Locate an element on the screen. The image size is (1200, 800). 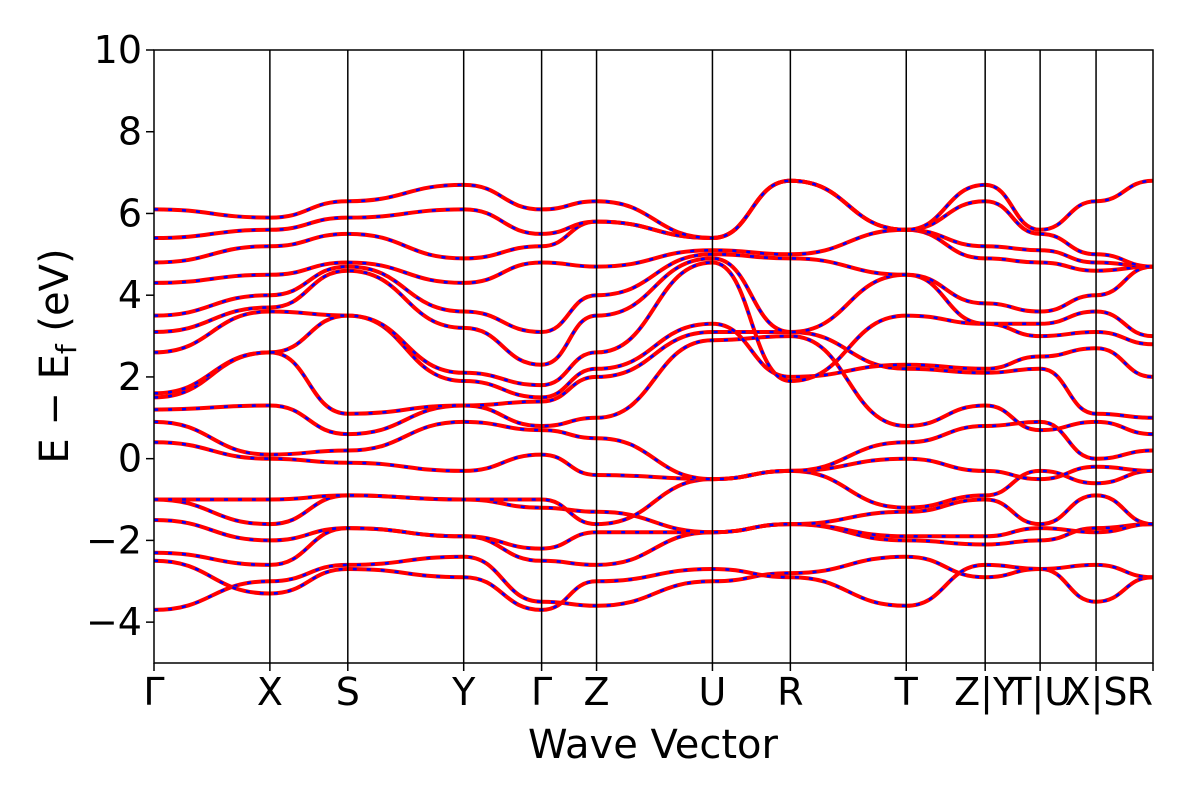
y-axis-title-main: E − E is located at coordinates (55, 409).